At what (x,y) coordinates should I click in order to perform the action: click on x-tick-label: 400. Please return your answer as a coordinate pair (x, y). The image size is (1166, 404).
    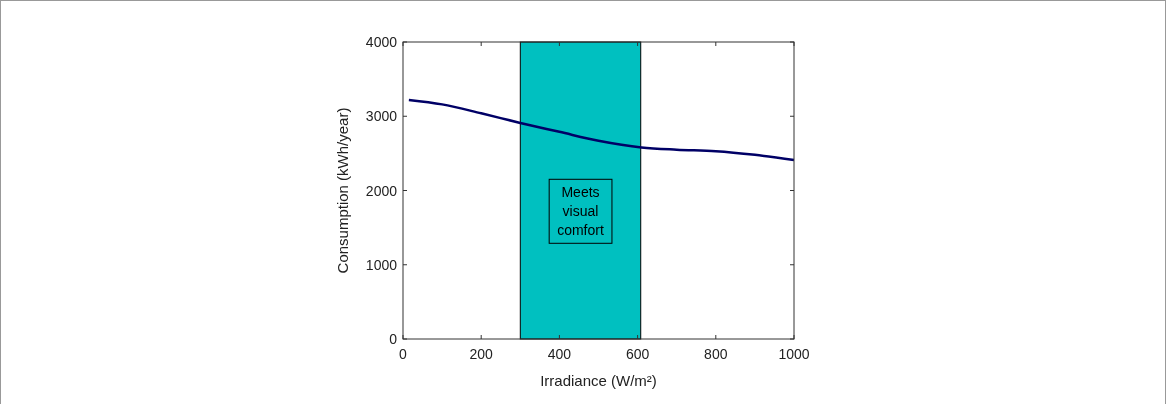
    Looking at the image, I should click on (559, 354).